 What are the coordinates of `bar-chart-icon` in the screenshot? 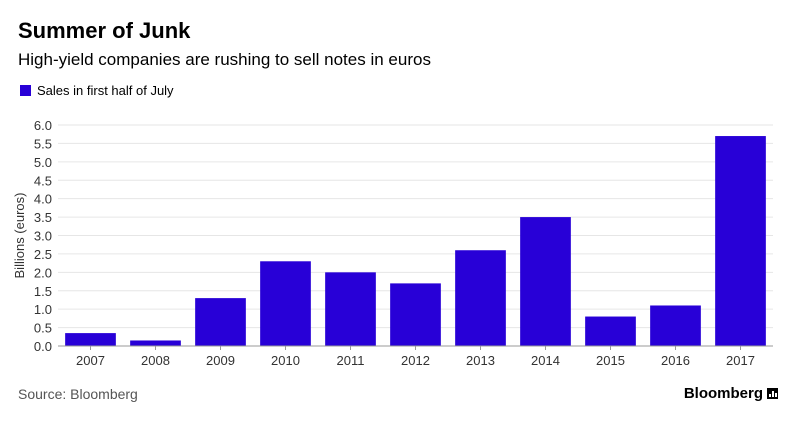 It's located at (772, 393).